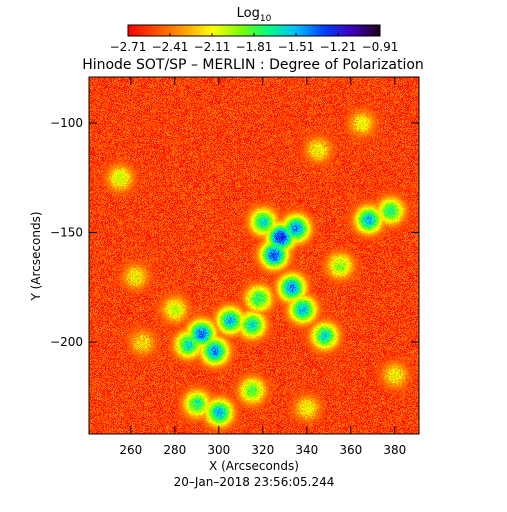 The width and height of the screenshot is (507, 512). Describe the element at coordinates (350, 450) in the screenshot. I see `x-tick-label: 360` at that location.